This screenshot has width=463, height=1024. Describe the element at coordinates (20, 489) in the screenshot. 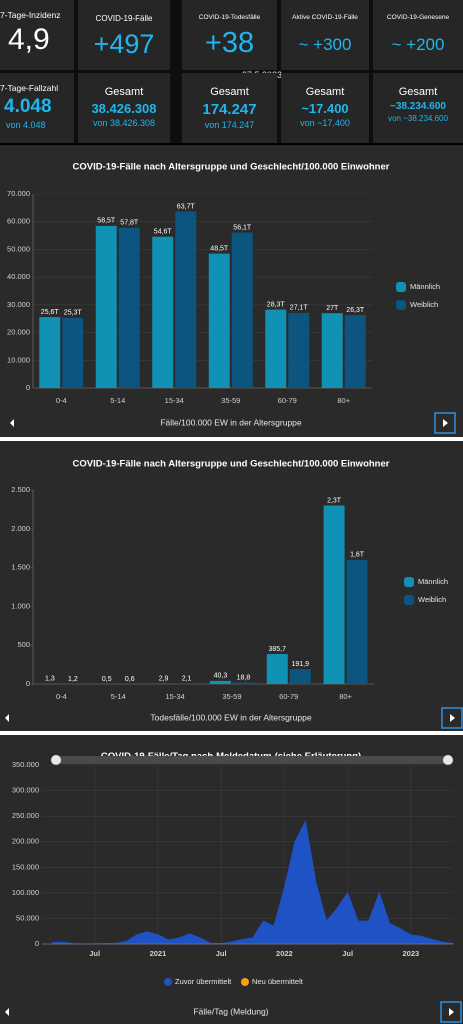

I see `y-tick-label: 2.500` at that location.